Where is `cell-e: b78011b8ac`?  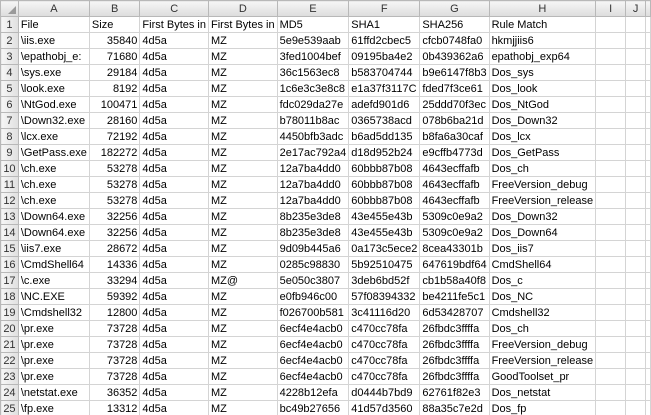 cell-e: b78011b8ac is located at coordinates (313, 120).